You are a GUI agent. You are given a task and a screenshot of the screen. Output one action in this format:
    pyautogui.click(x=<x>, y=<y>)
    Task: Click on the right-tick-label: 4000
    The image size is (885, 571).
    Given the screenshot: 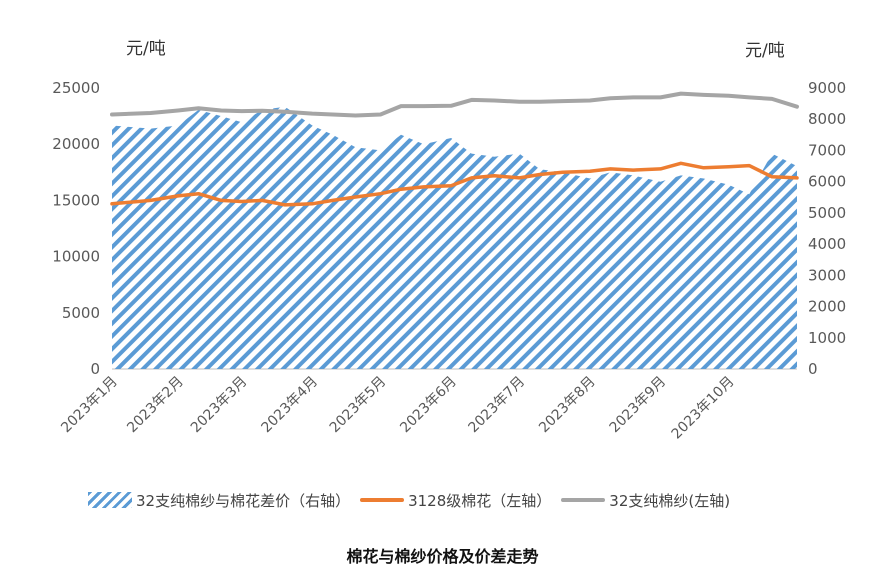 What is the action you would take?
    pyautogui.click(x=827, y=244)
    